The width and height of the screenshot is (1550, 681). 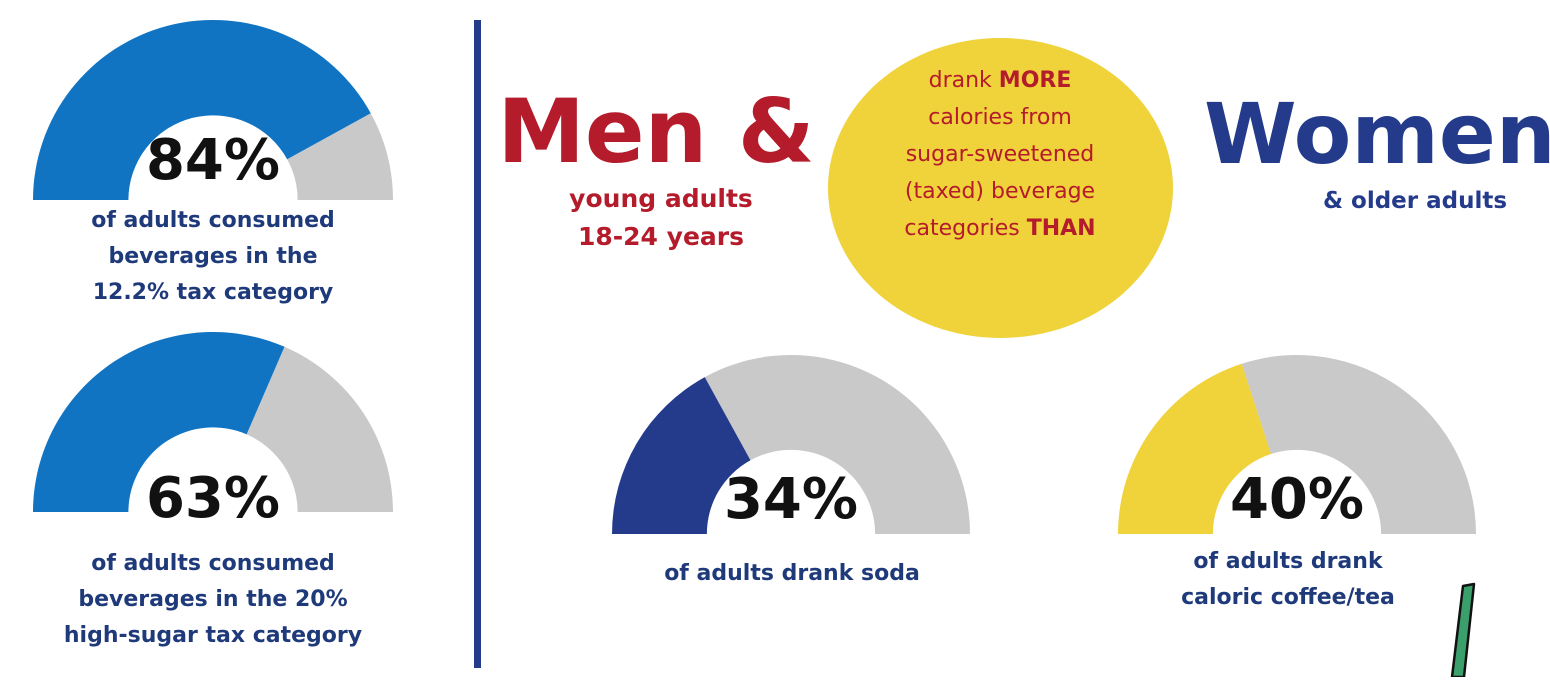 What do you see at coordinates (661, 218) in the screenshot?
I see `men-subtitle: young adults 18-24 years` at bounding box center [661, 218].